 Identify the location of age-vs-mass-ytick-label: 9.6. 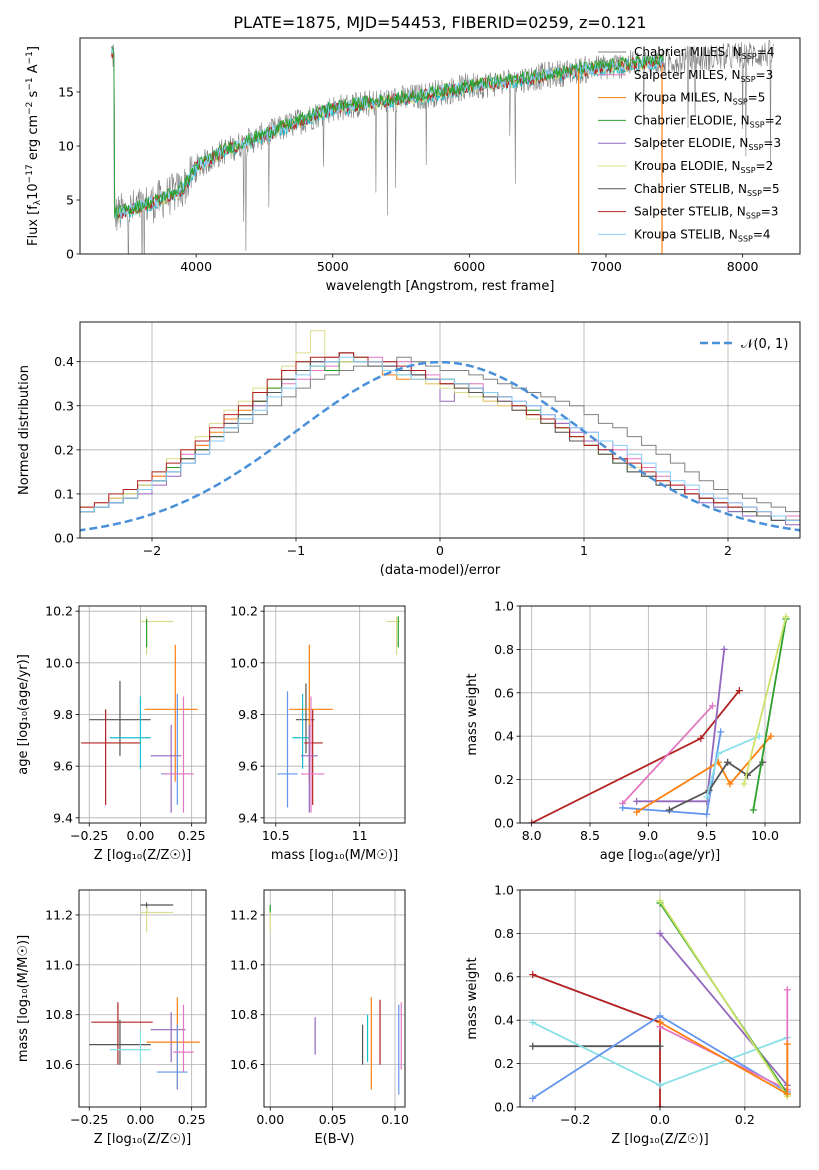
(248, 766).